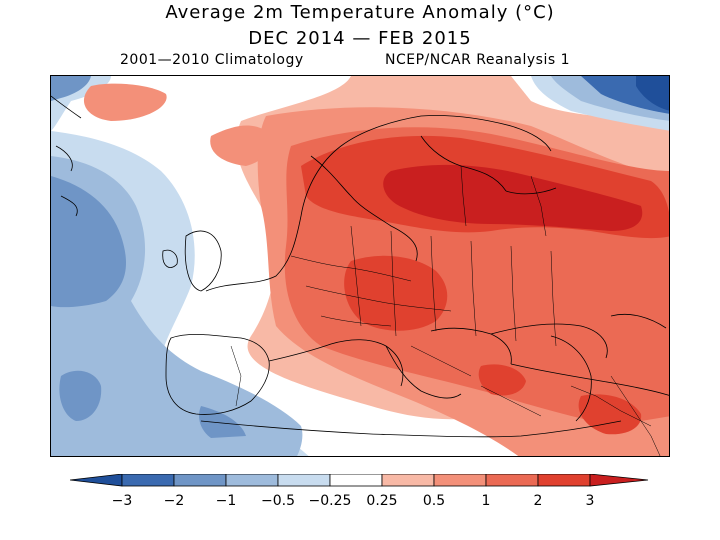  What do you see at coordinates (590, 501) in the screenshot?
I see `colorbar-tick-label: 3` at bounding box center [590, 501].